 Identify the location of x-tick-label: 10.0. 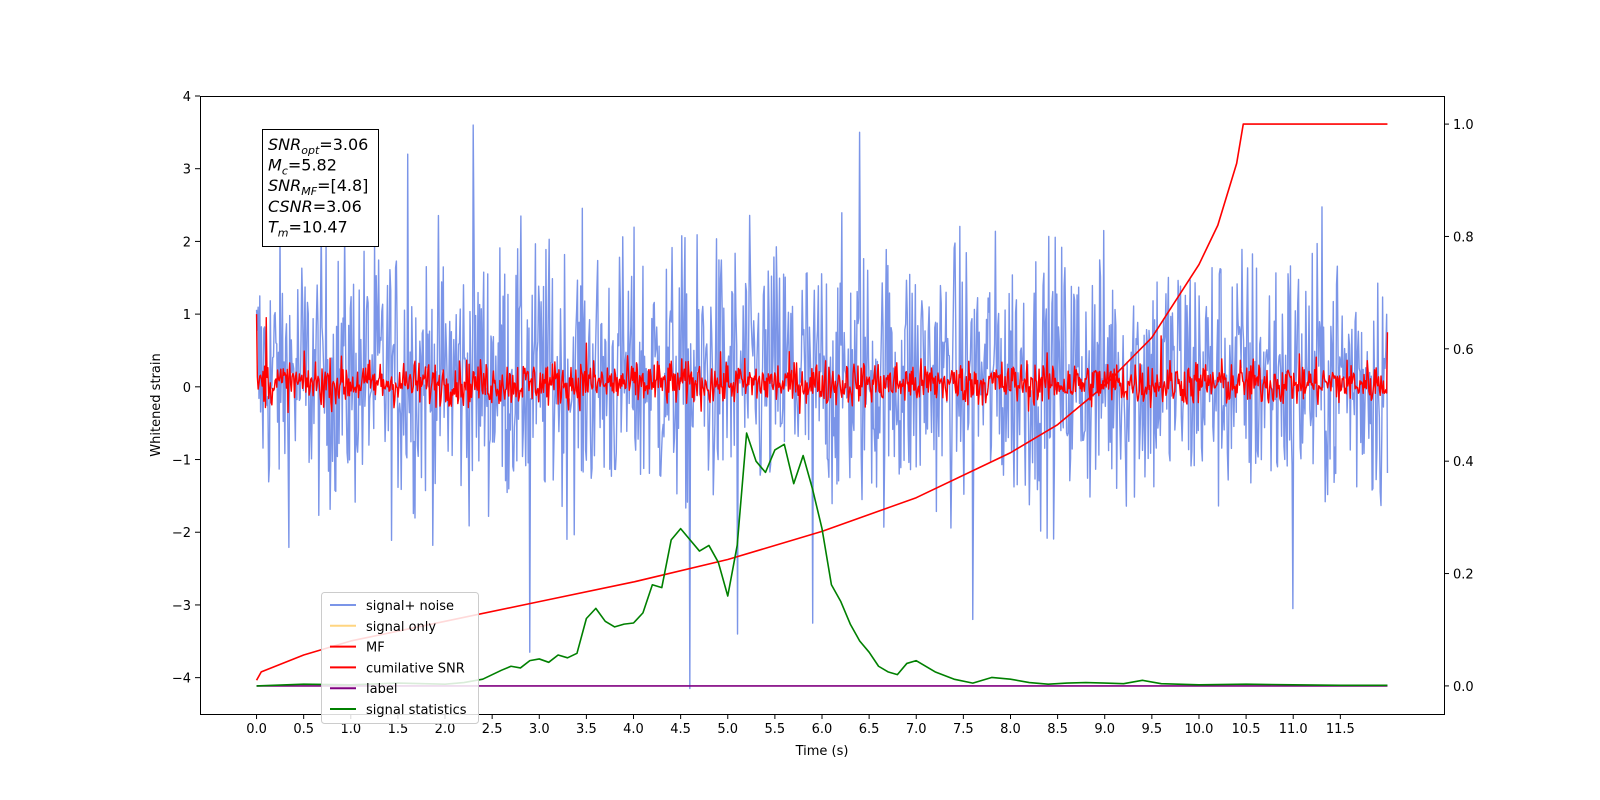
(1198, 729).